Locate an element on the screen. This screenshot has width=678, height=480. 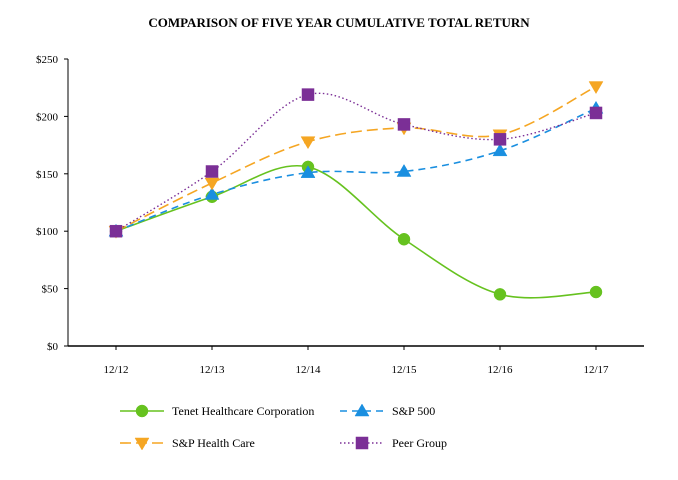
legend-item-sandp-health-care: S&P Health Care is located at coordinates (187, 443).